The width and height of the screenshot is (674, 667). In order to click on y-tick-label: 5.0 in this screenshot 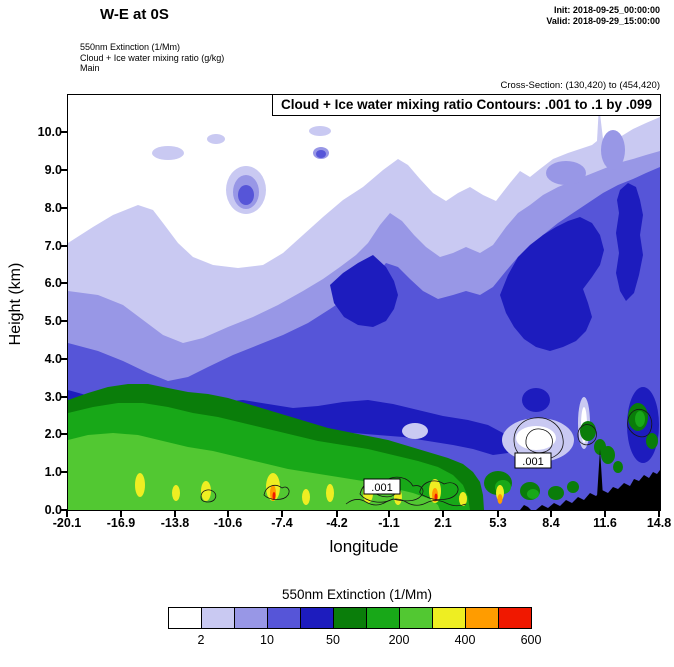, I will do `click(53, 321)`.